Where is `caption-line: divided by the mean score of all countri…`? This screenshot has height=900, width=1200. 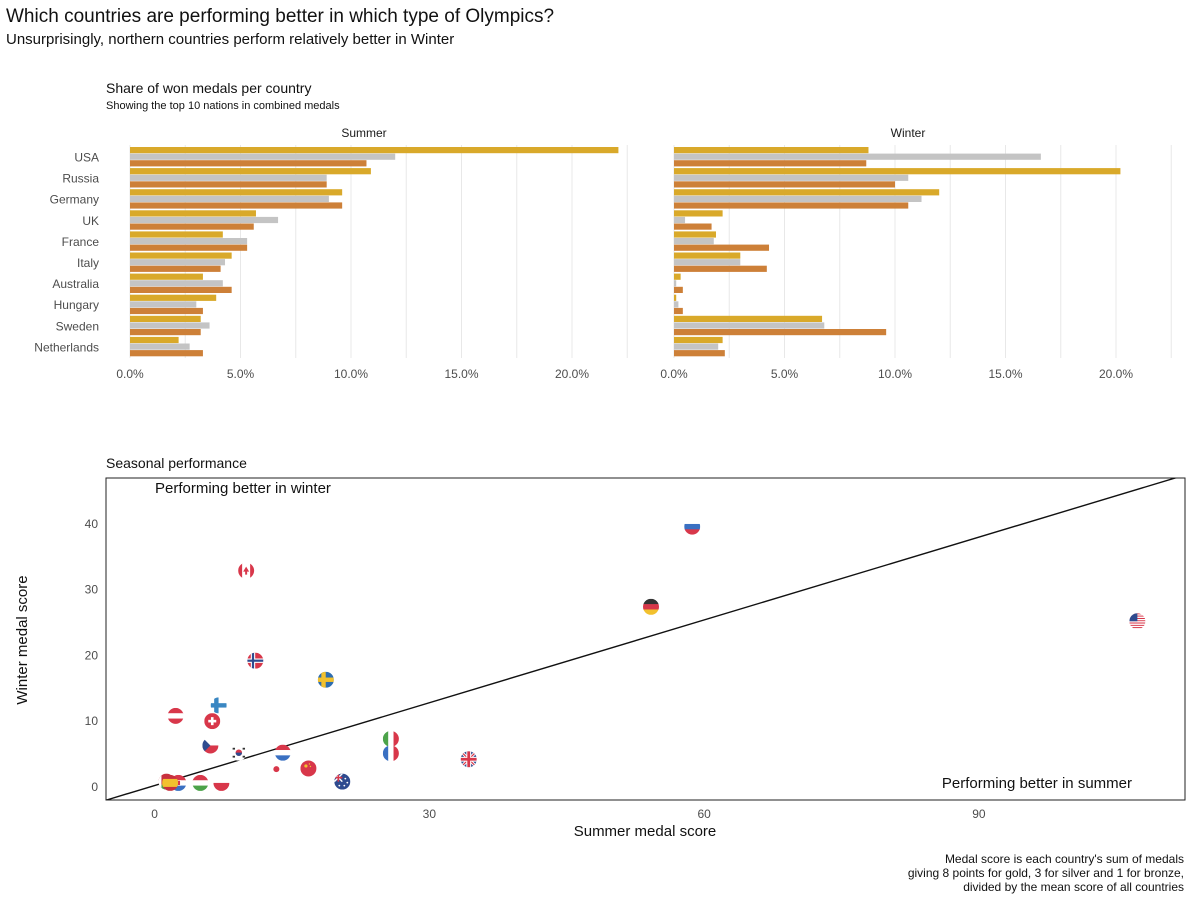
caption-line: divided by the mean score of all countri… is located at coordinates (1073, 887).